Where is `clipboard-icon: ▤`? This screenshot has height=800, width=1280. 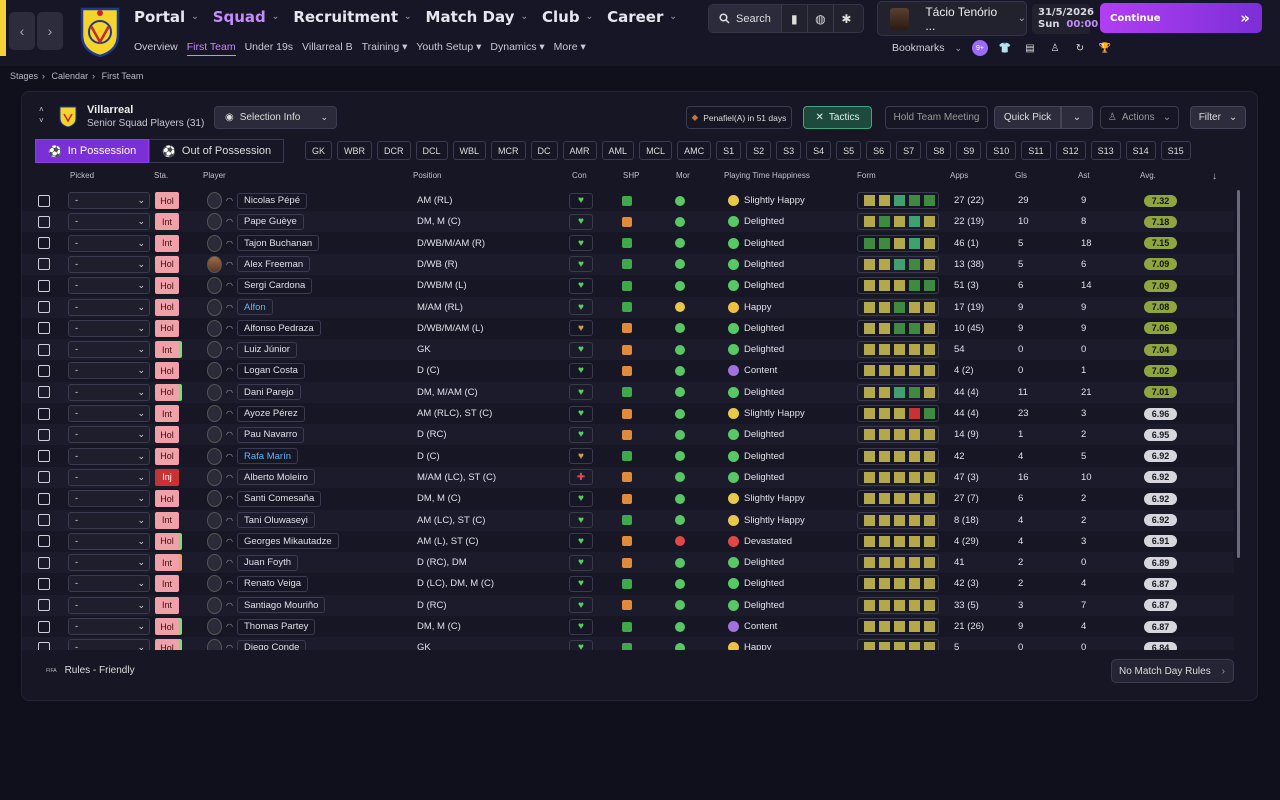
clipboard-icon: ▤ is located at coordinates (1030, 48).